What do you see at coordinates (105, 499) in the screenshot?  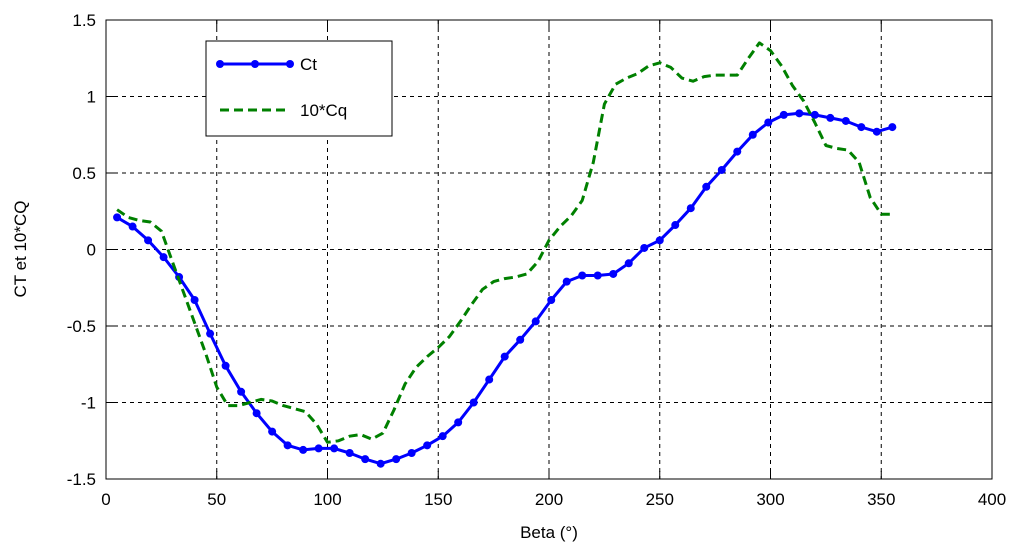 I see `x-tick-label: 0` at bounding box center [105, 499].